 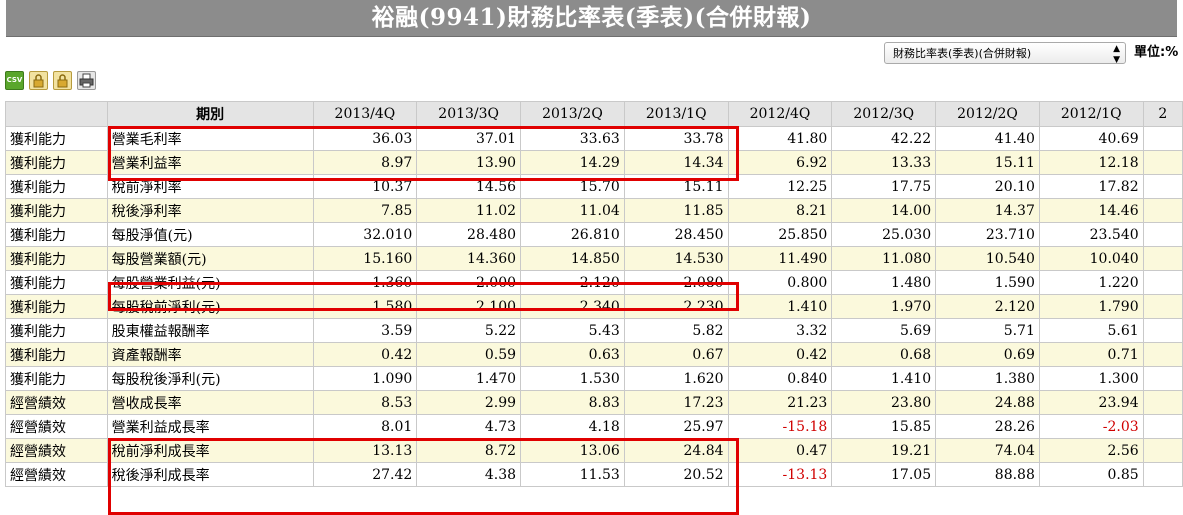 What do you see at coordinates (676, 378) in the screenshot?
I see `value-cell: 1.620` at bounding box center [676, 378].